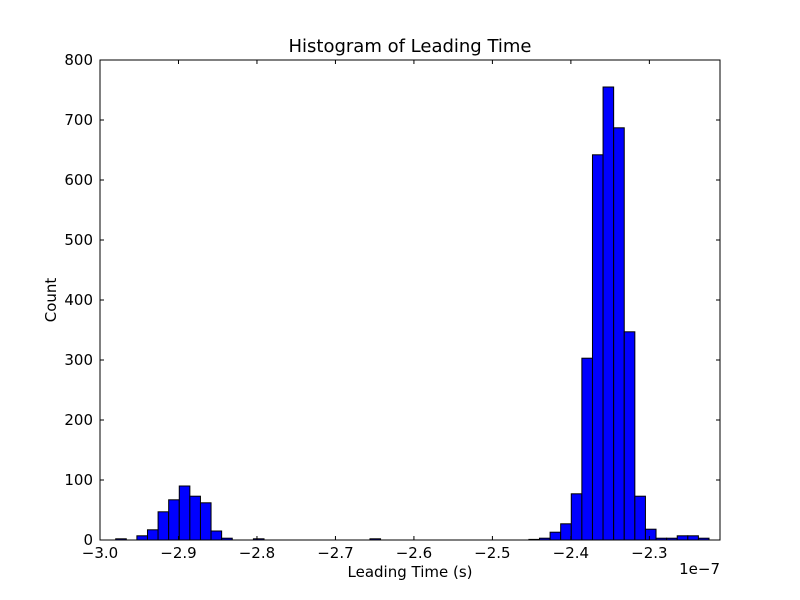 This screenshot has height=600, width=800. What do you see at coordinates (78, 180) in the screenshot?
I see `y-tick-label: 600` at bounding box center [78, 180].